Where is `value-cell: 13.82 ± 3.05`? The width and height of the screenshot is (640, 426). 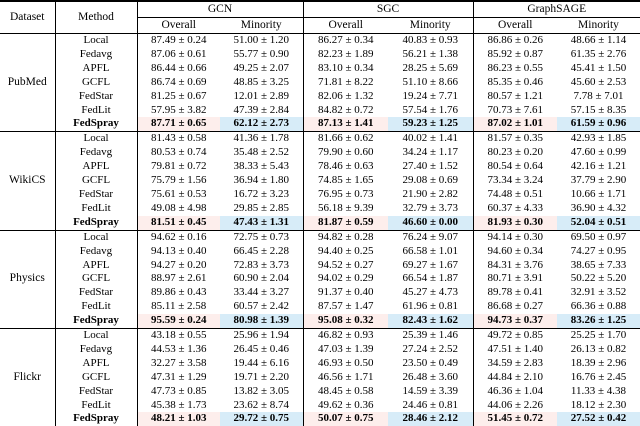 value-cell: 13.82 ± 3.05 is located at coordinates (262, 391).